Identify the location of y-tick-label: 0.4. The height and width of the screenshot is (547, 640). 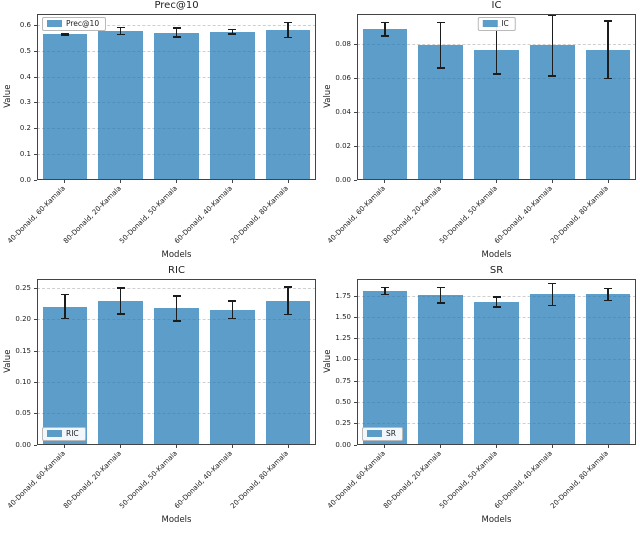
(25, 76).